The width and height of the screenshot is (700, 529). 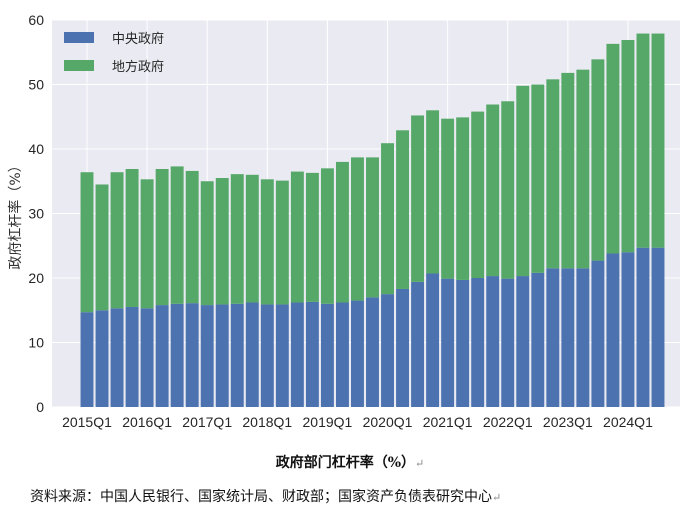 What do you see at coordinates (147, 422) in the screenshot?
I see `x-tick-label: 2016Q1` at bounding box center [147, 422].